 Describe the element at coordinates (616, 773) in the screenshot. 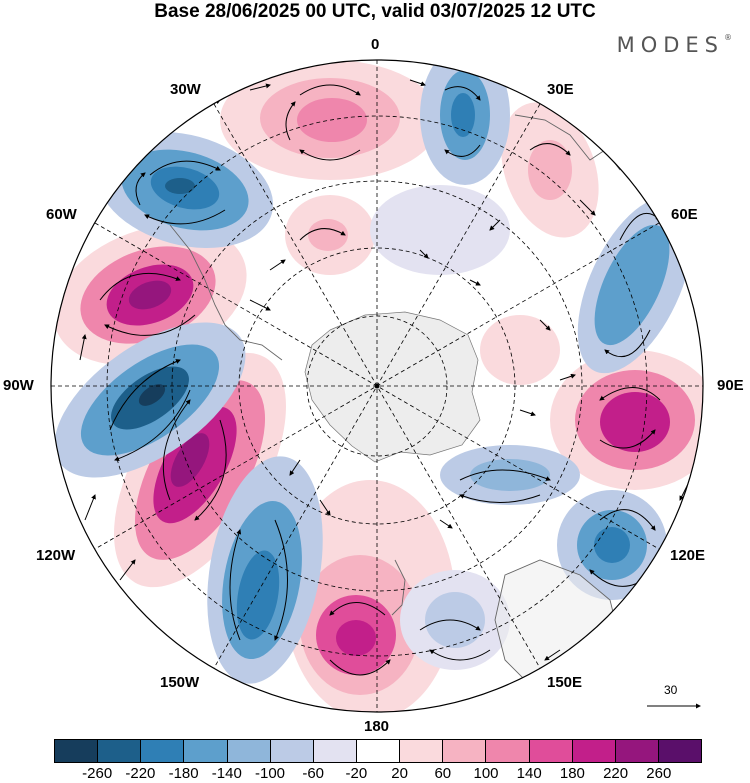

I see `colorbar-tick-label: 220` at that location.